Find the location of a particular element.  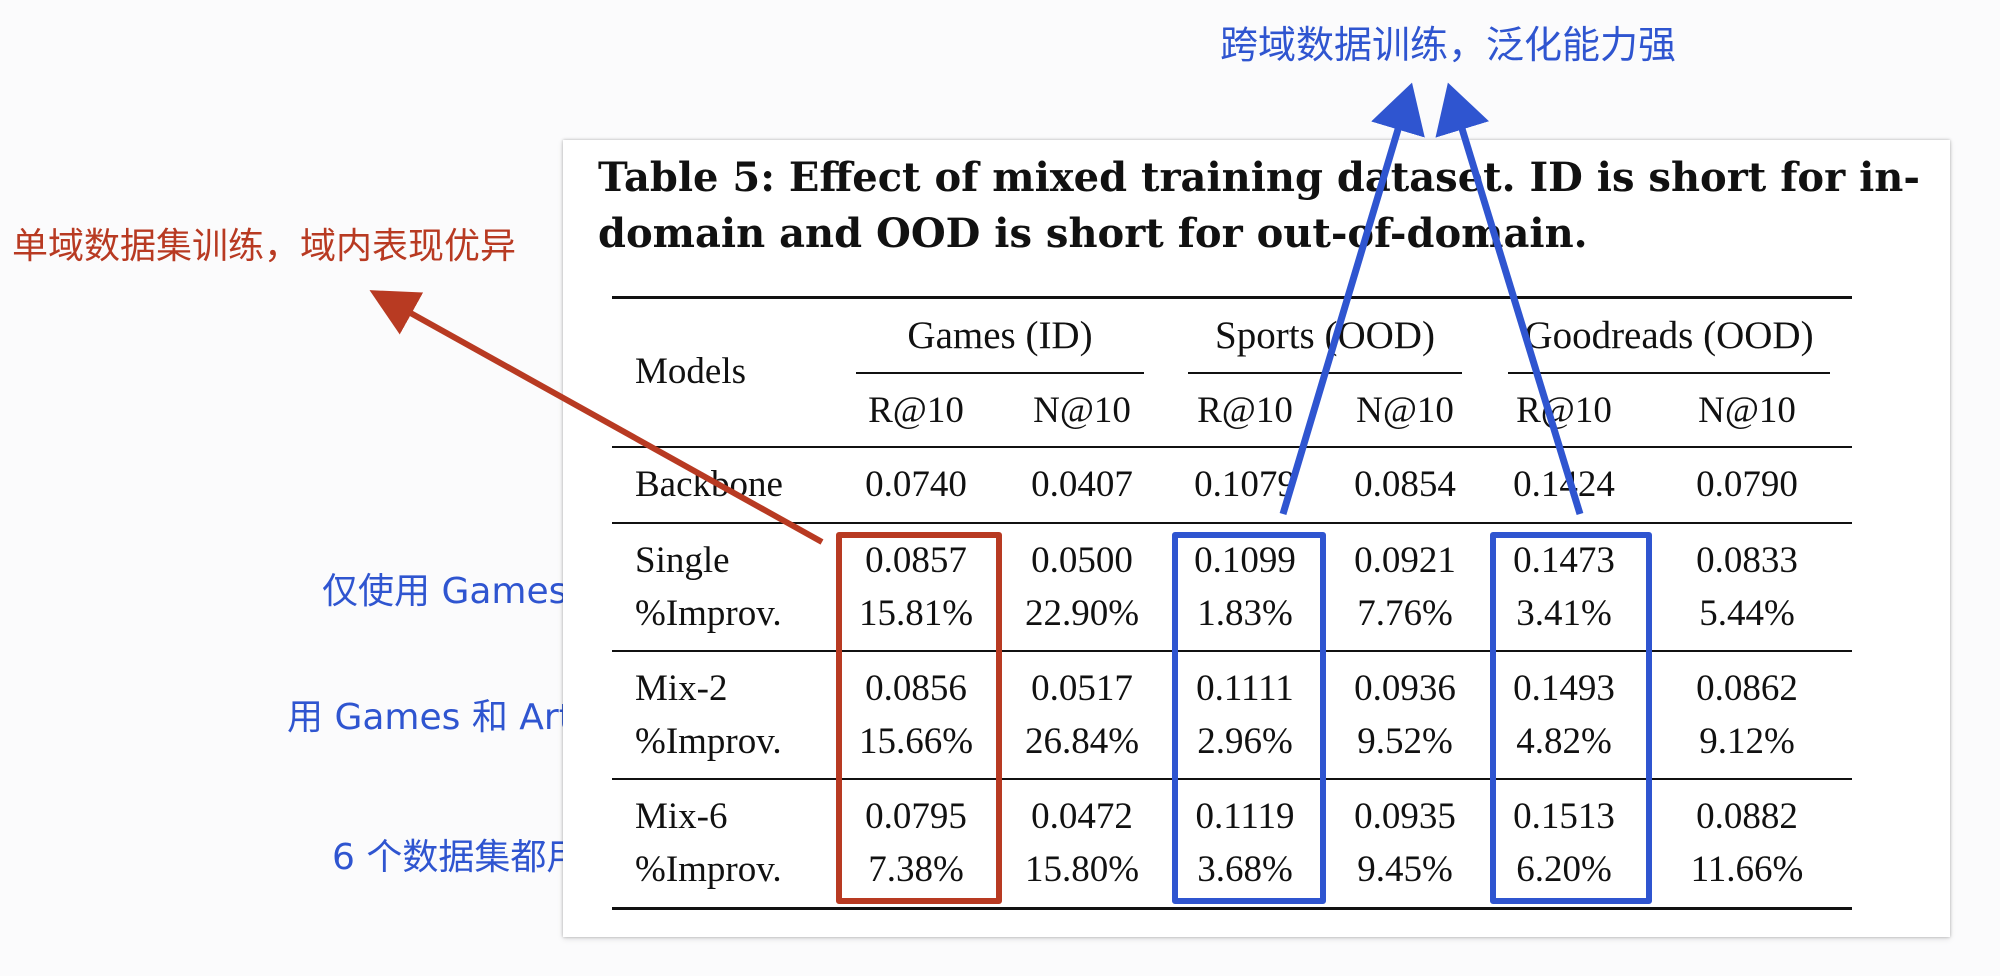

table-cell: 0.1513 is located at coordinates (1564, 816).